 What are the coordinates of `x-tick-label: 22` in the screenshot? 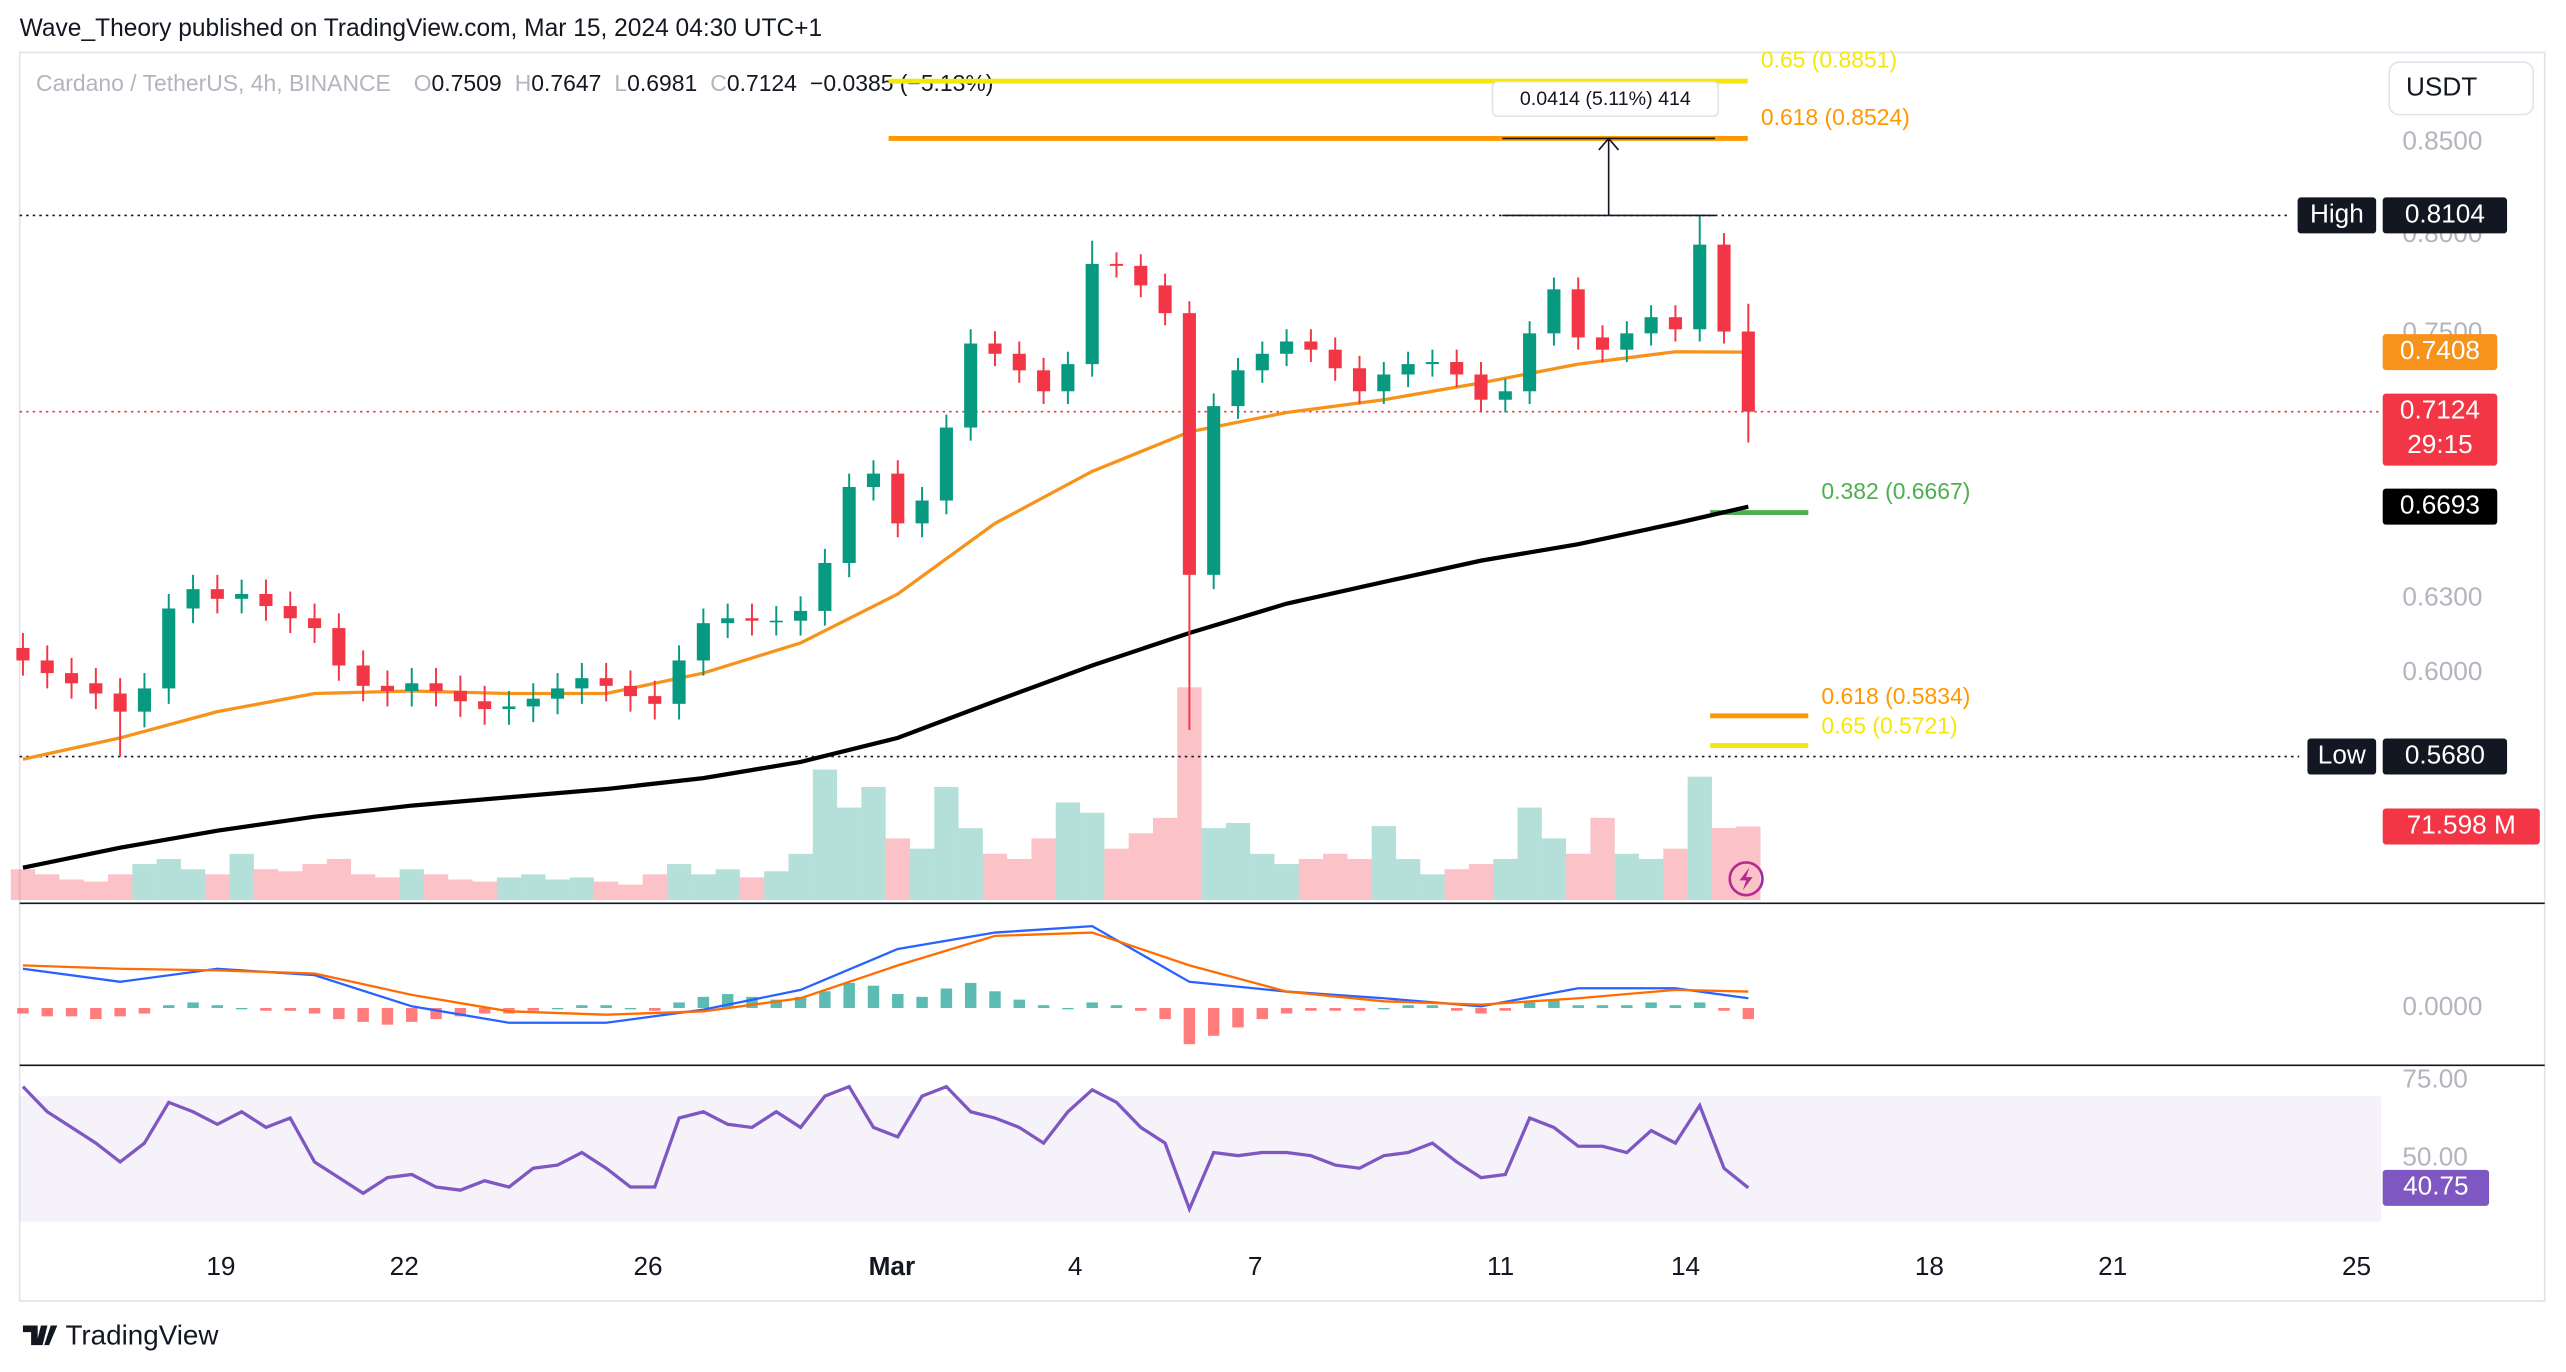 It's located at (404, 1266).